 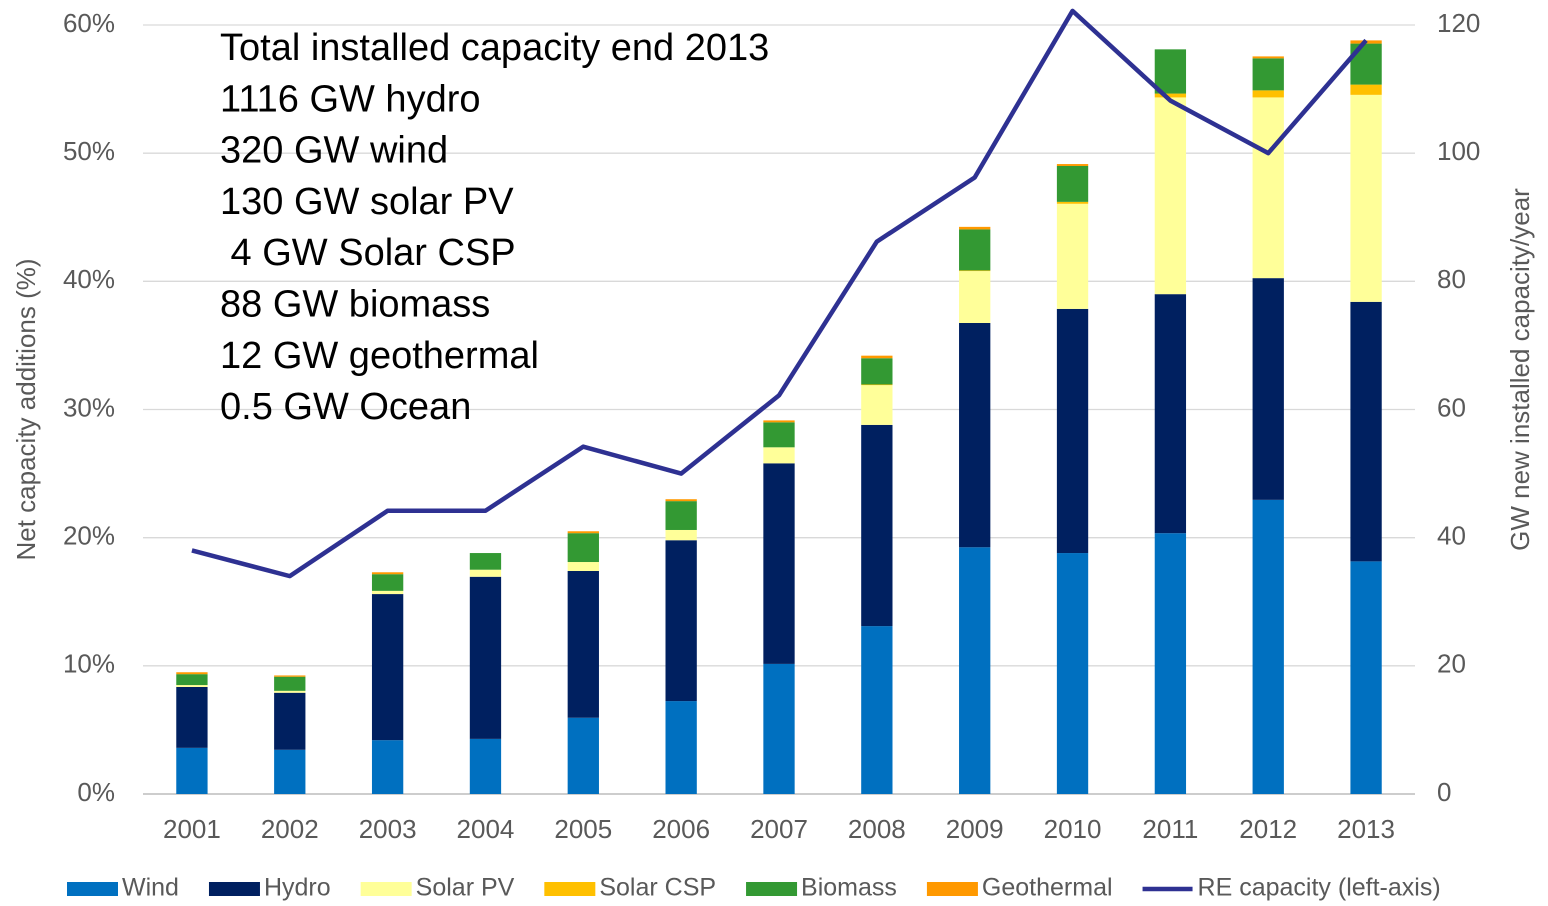 I want to click on legend-label: Geothermal, so click(x=1047, y=888).